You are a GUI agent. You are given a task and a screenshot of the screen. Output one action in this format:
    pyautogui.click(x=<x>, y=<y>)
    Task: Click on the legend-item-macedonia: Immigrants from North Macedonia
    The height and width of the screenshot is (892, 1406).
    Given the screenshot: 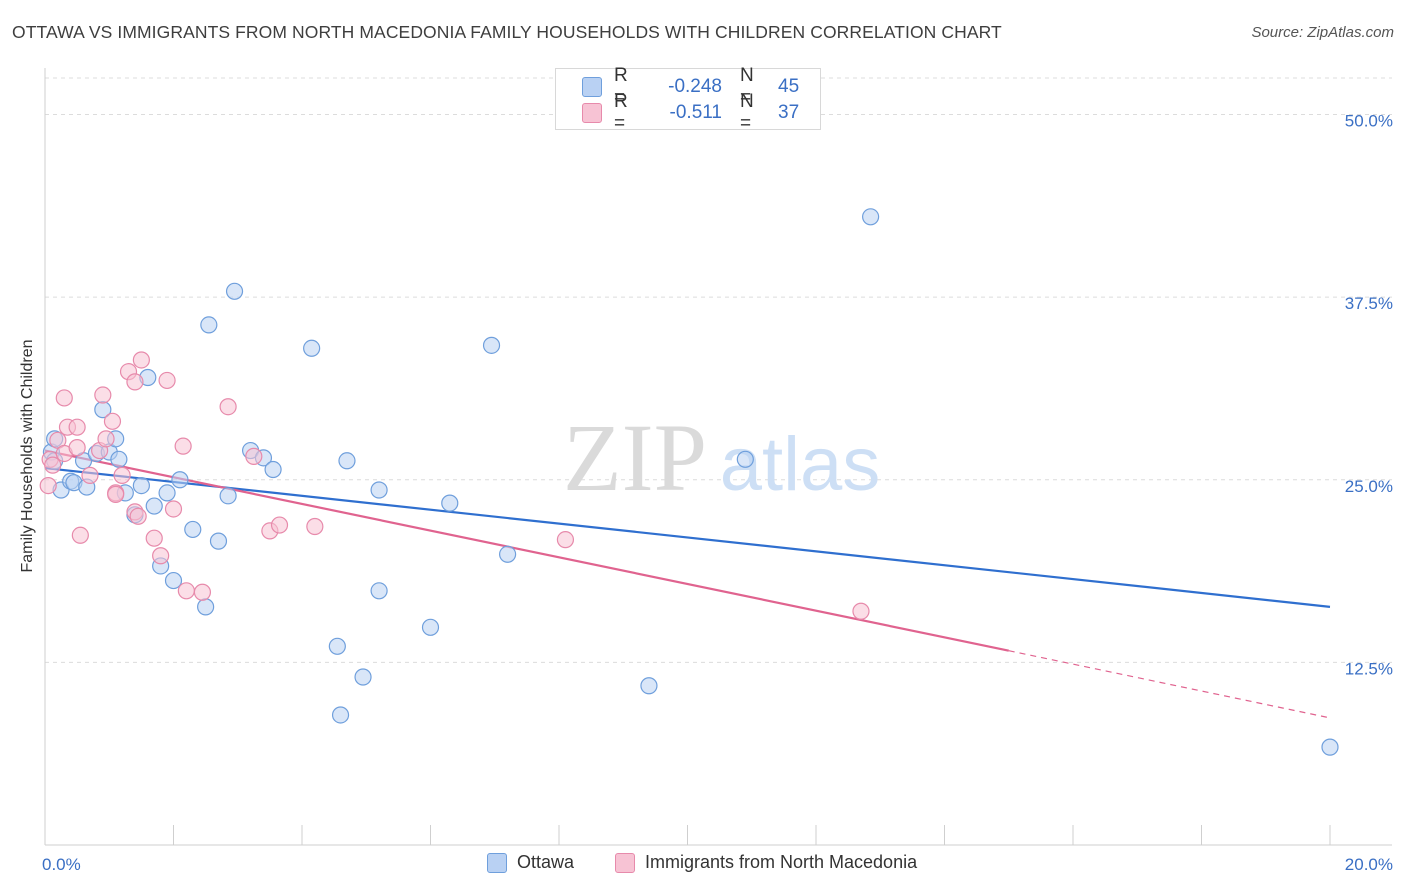 What is the action you would take?
    pyautogui.click(x=766, y=862)
    